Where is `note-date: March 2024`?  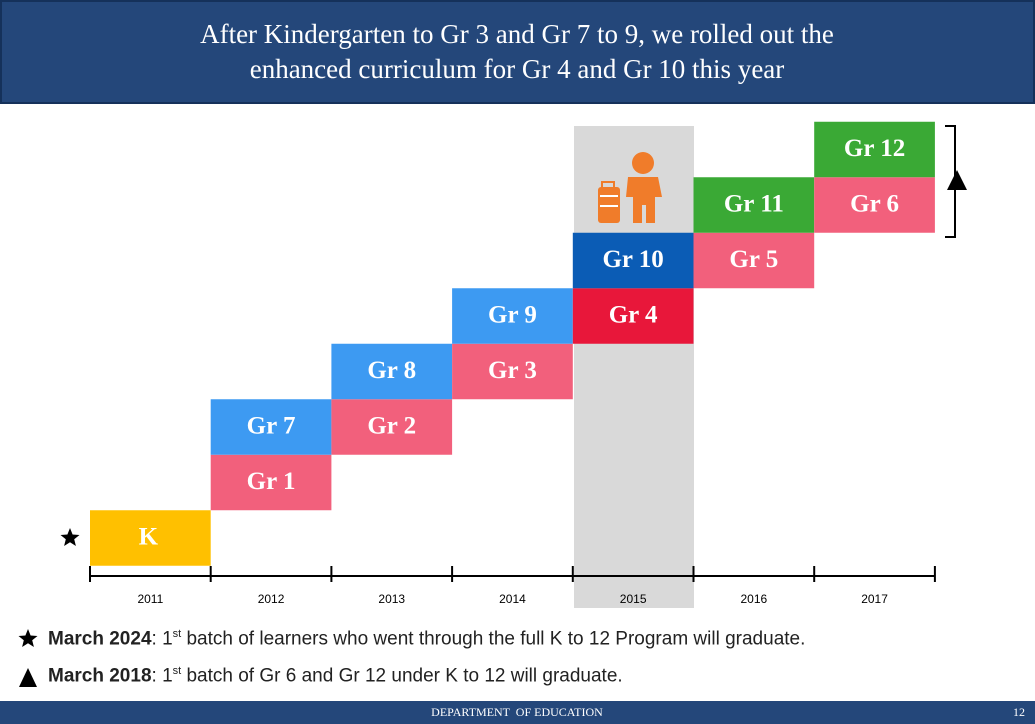 note-date: March 2024 is located at coordinates (100, 639).